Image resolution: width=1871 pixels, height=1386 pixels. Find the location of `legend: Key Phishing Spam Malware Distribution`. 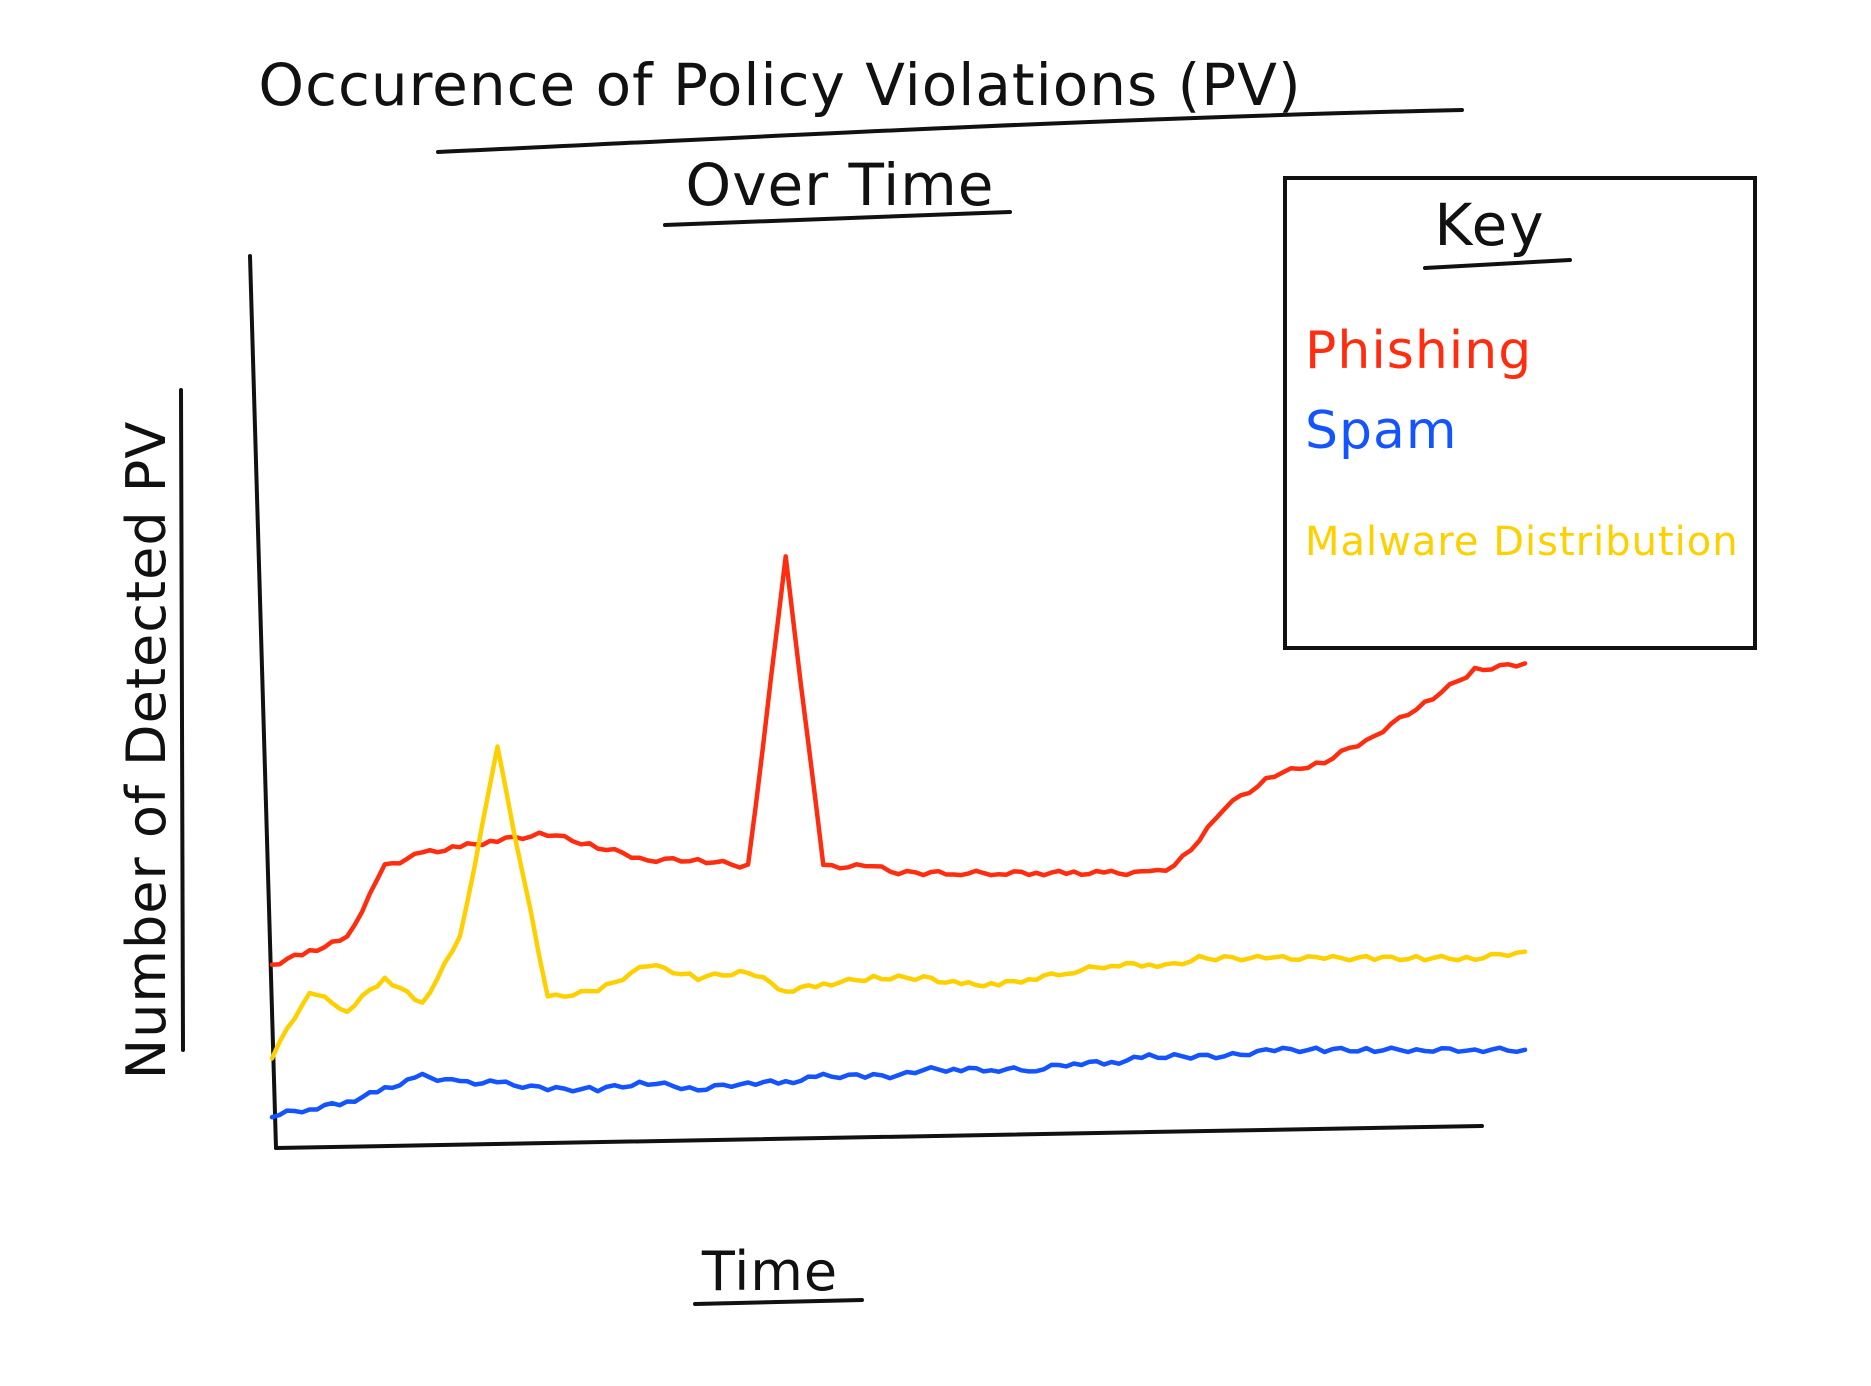

legend: Key Phishing Spam Malware Distribution is located at coordinates (1520, 413).